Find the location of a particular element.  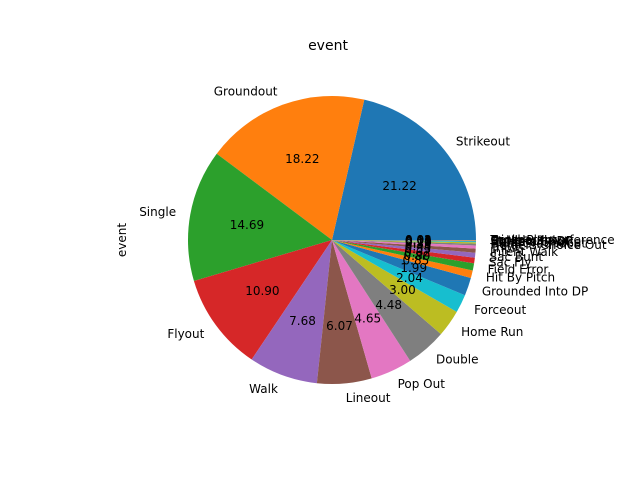

chart-title: event is located at coordinates (328, 46).